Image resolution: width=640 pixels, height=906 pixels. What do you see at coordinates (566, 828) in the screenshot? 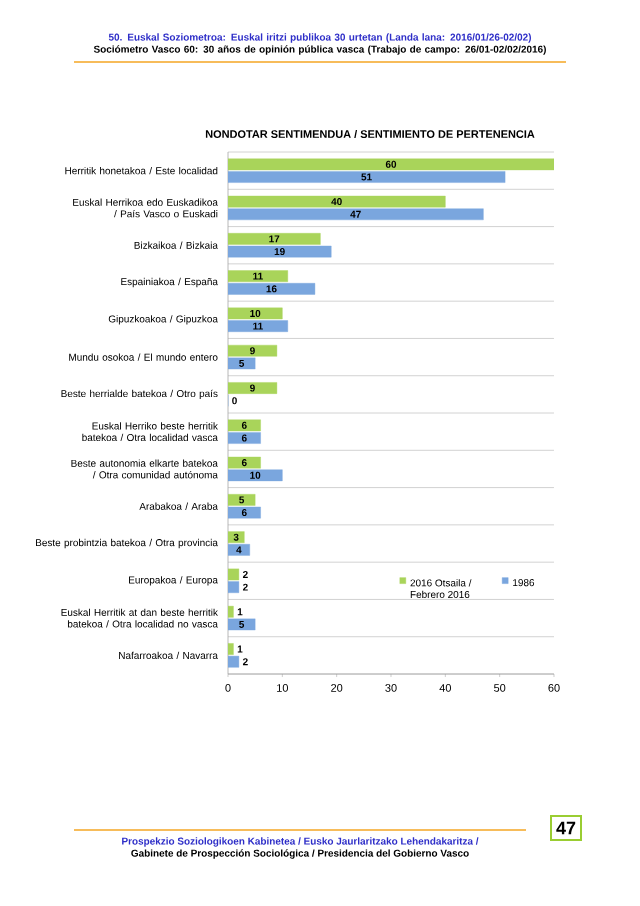
I see `text: 47` at bounding box center [566, 828].